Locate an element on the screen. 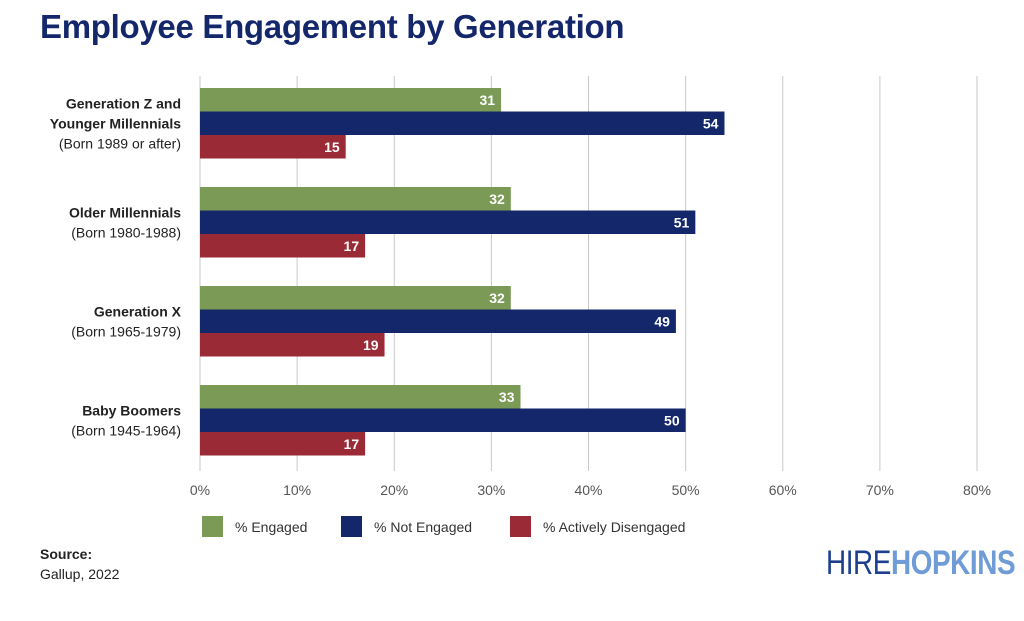  x-tick-label: 80% is located at coordinates (977, 490).